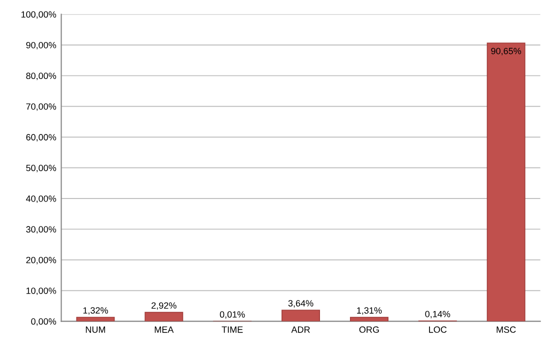  I want to click on y-tick-label: 30,00%, so click(41, 230).